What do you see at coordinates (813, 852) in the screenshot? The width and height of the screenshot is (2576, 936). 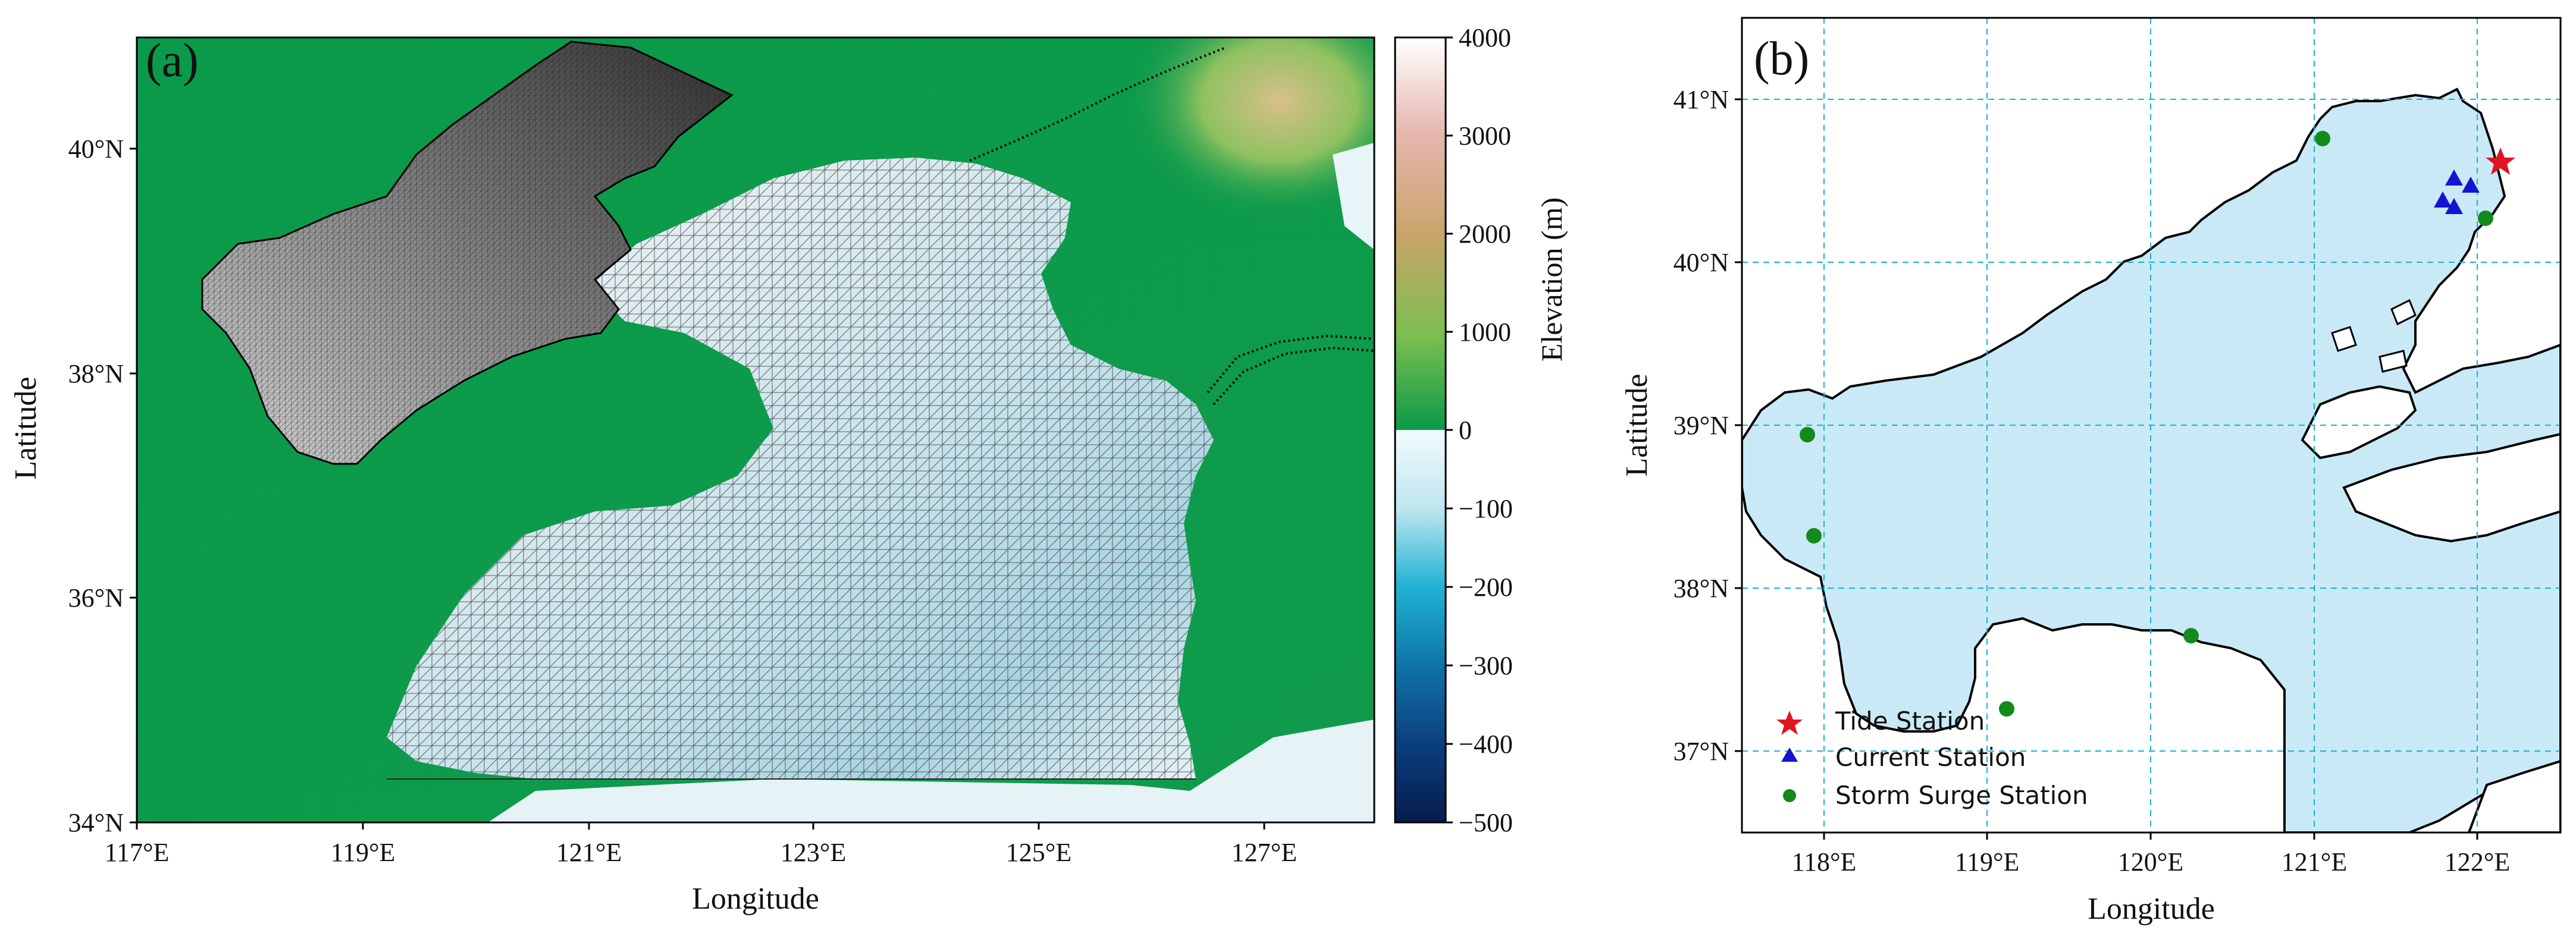 I see `x-tick-label: 123°E` at bounding box center [813, 852].